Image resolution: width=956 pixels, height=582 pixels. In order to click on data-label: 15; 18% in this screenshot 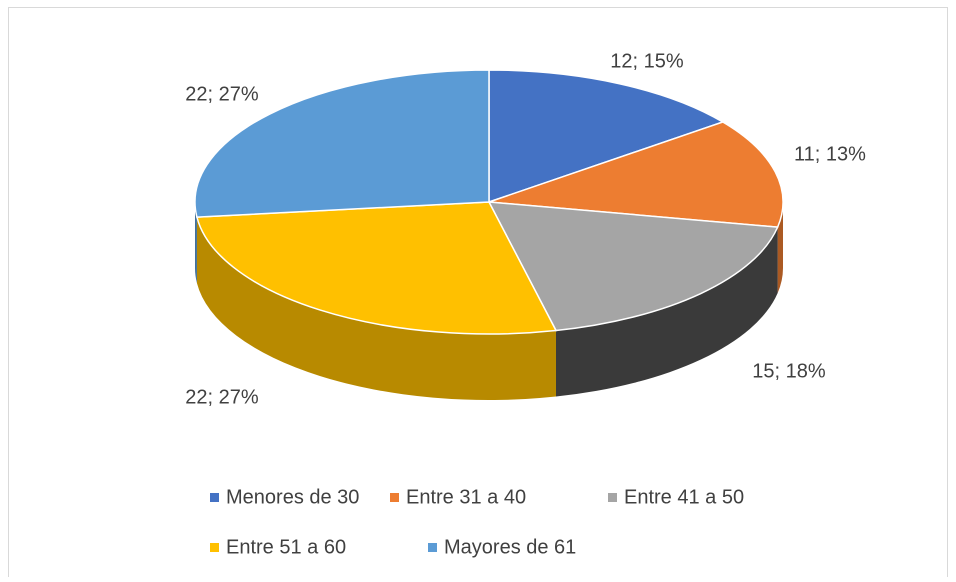, I will do `click(789, 371)`.